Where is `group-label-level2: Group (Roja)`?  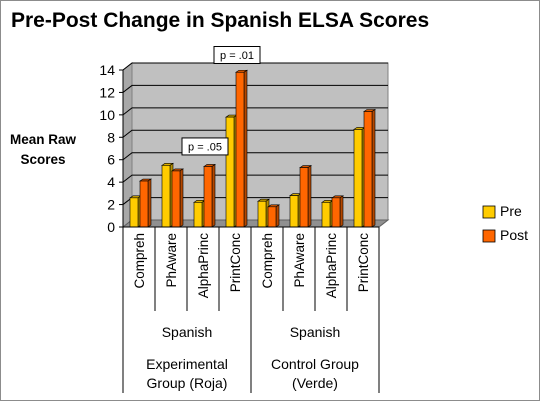
group-label-level2: Group (Roja) is located at coordinates (187, 383).